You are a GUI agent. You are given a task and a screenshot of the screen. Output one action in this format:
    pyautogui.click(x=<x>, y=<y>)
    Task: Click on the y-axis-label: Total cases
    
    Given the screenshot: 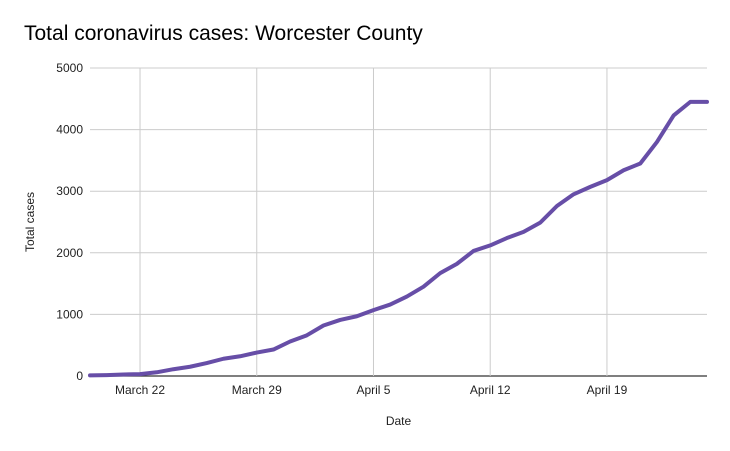 What is the action you would take?
    pyautogui.click(x=30, y=222)
    